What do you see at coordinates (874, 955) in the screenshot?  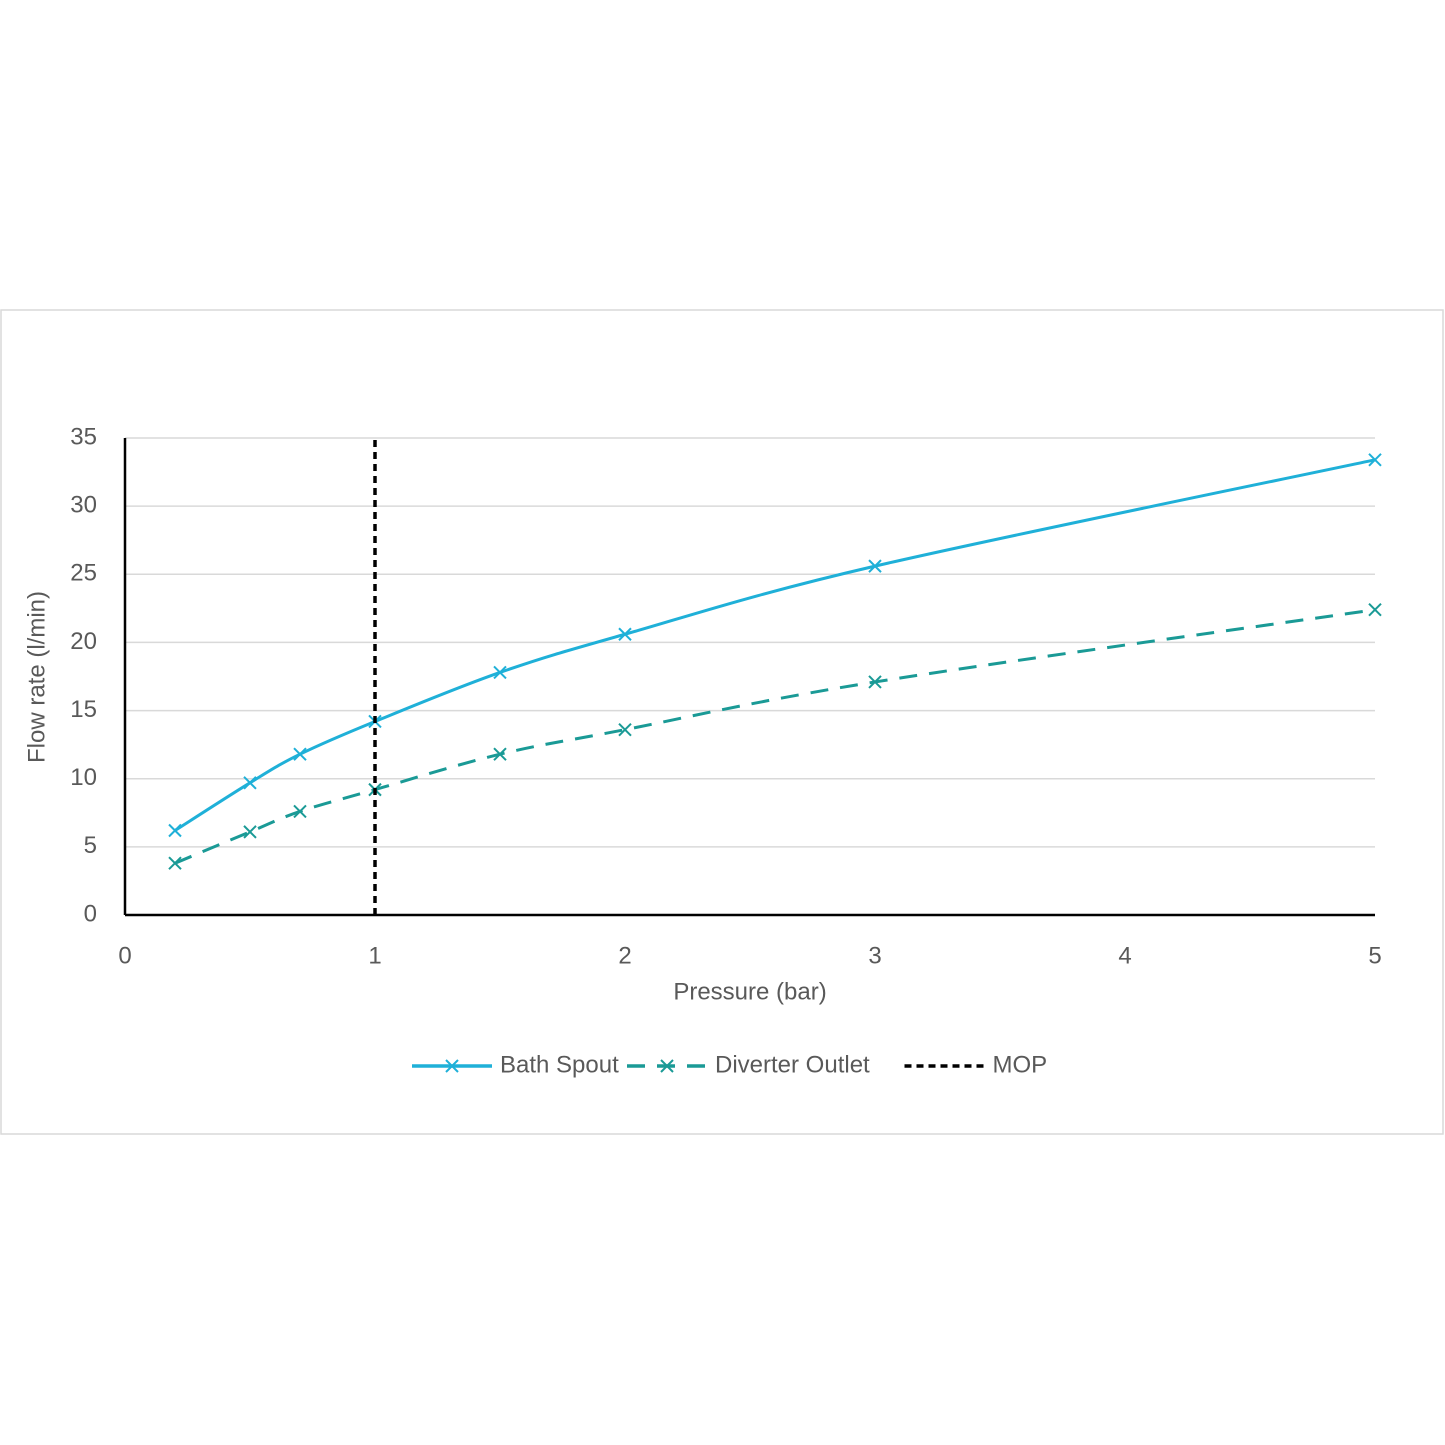 I see `x-tick-label: 3` at bounding box center [874, 955].